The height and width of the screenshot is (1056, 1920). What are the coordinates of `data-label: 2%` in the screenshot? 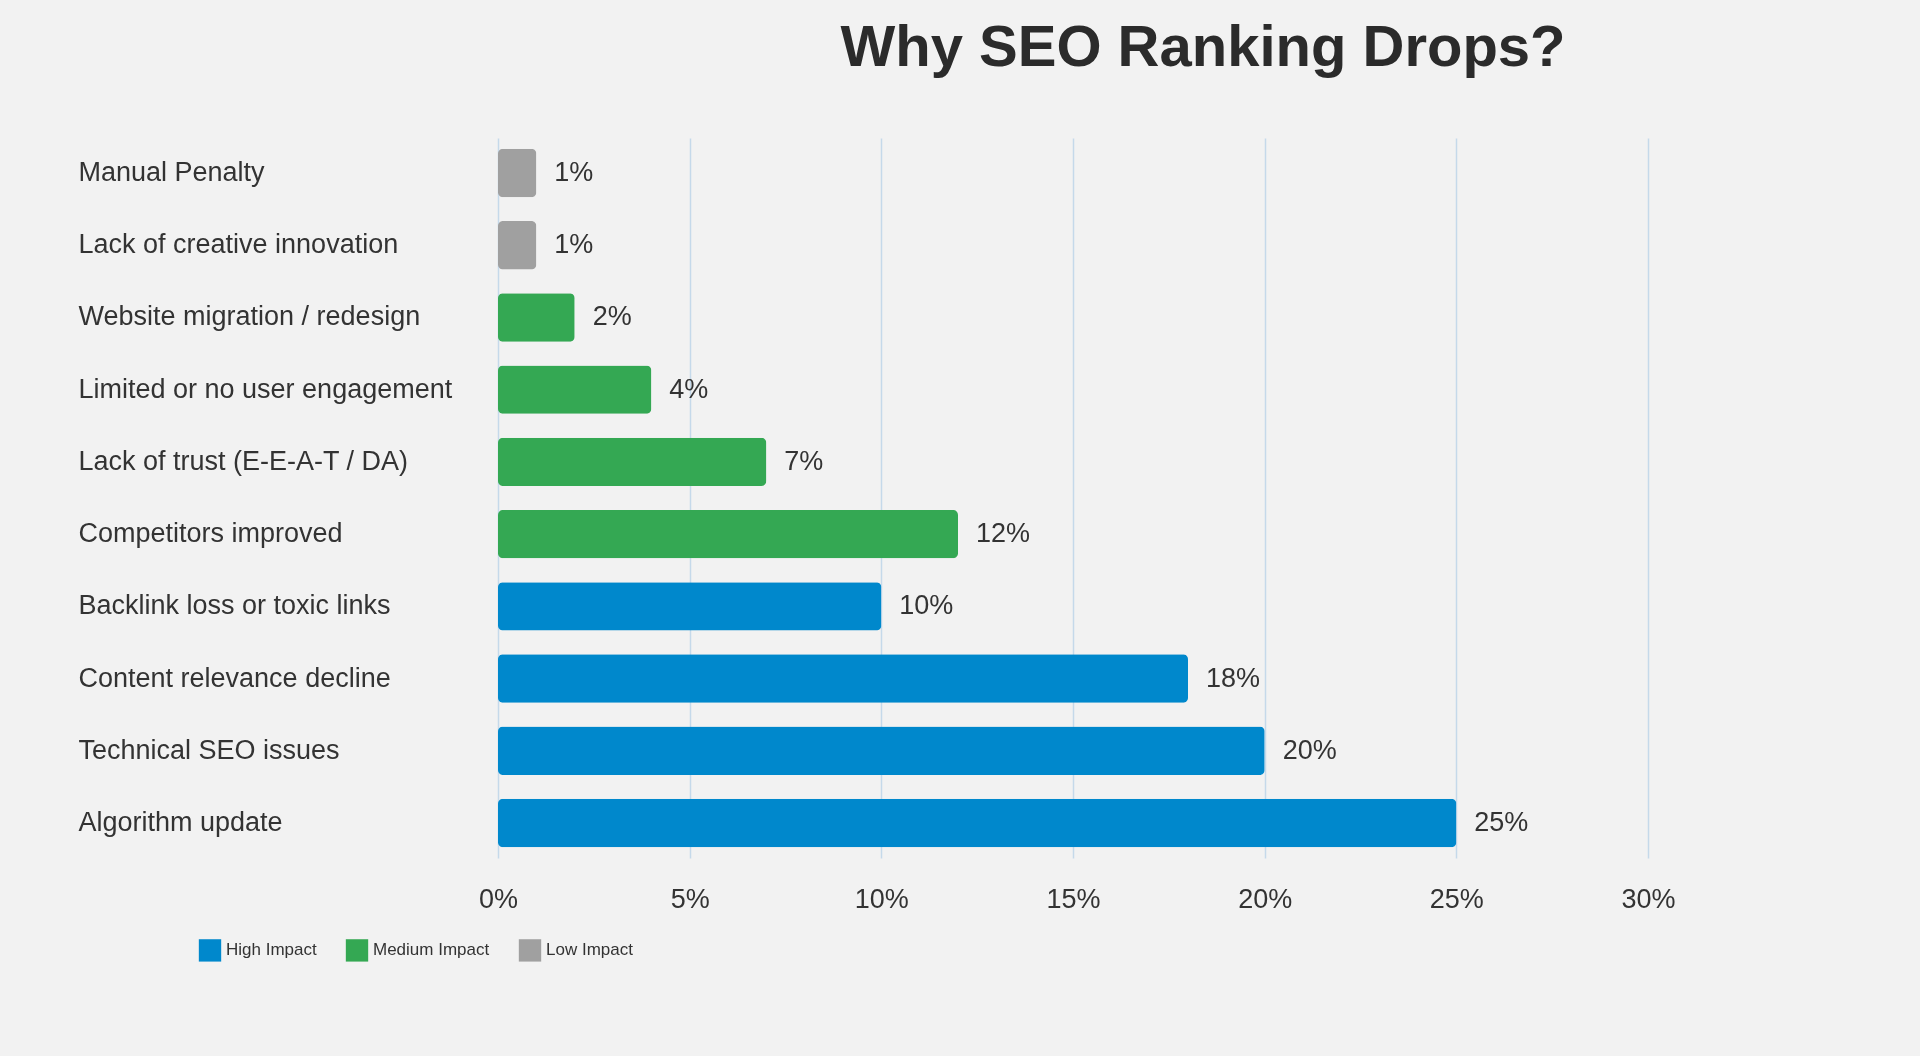 It's located at (612, 316).